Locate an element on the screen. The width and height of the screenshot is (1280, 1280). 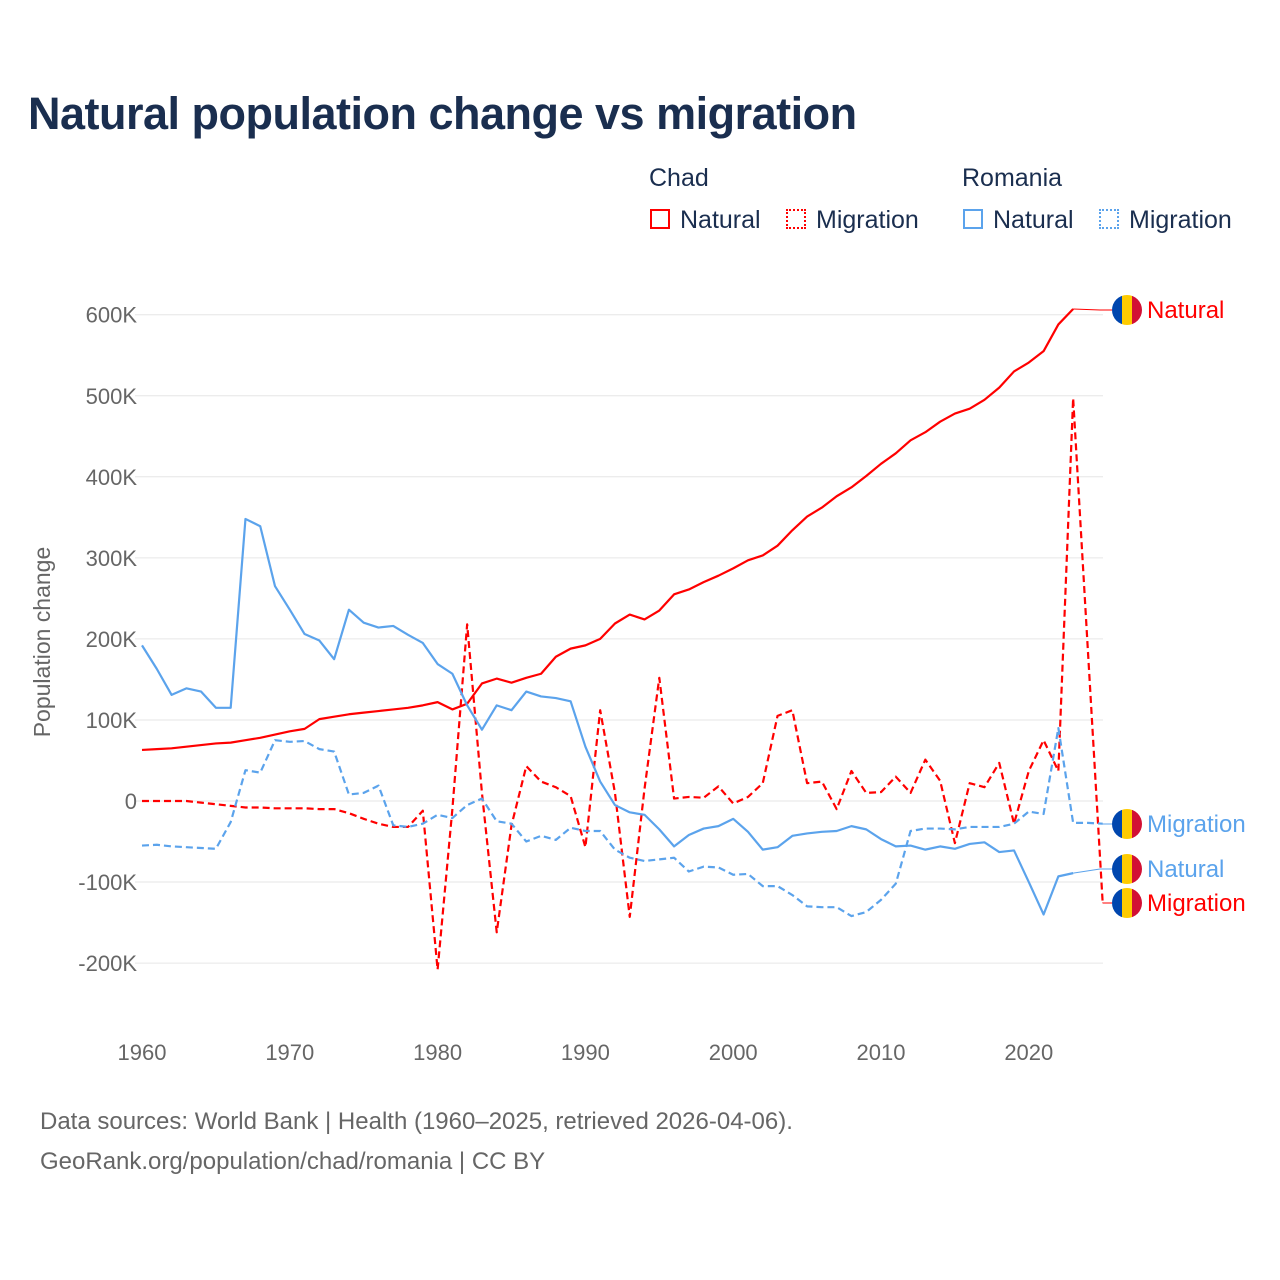
x-tick-label: 1970 is located at coordinates (289, 1052).